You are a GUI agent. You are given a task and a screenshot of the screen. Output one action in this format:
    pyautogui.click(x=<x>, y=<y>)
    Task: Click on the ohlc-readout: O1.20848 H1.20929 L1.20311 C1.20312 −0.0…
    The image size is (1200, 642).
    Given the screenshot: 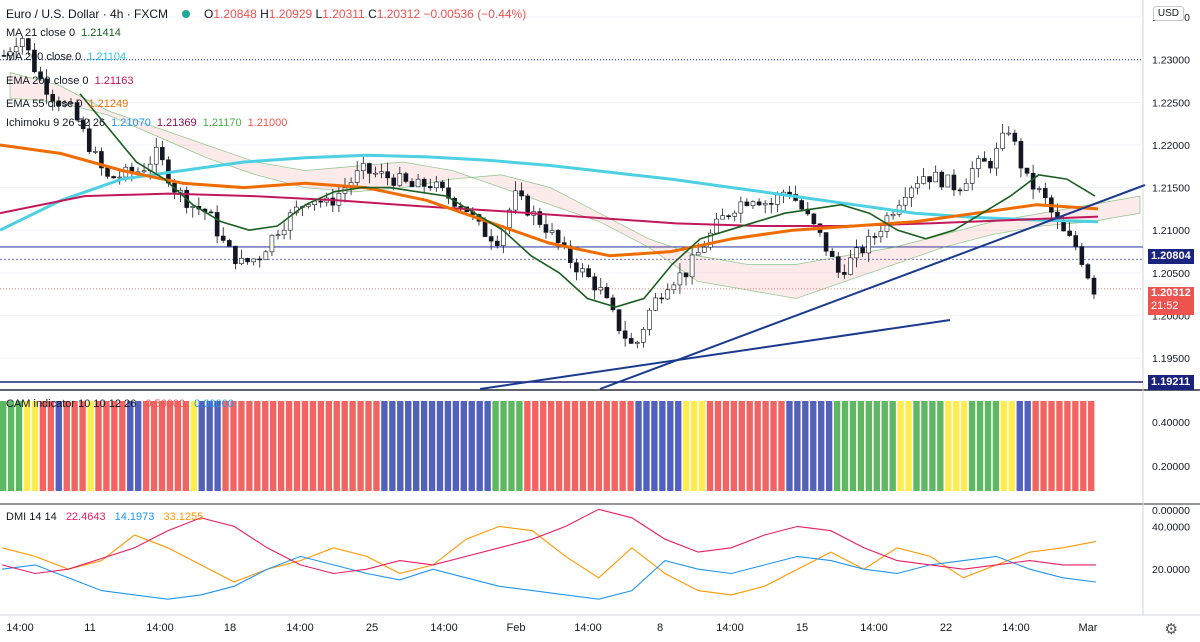 What is the action you would take?
    pyautogui.click(x=365, y=14)
    